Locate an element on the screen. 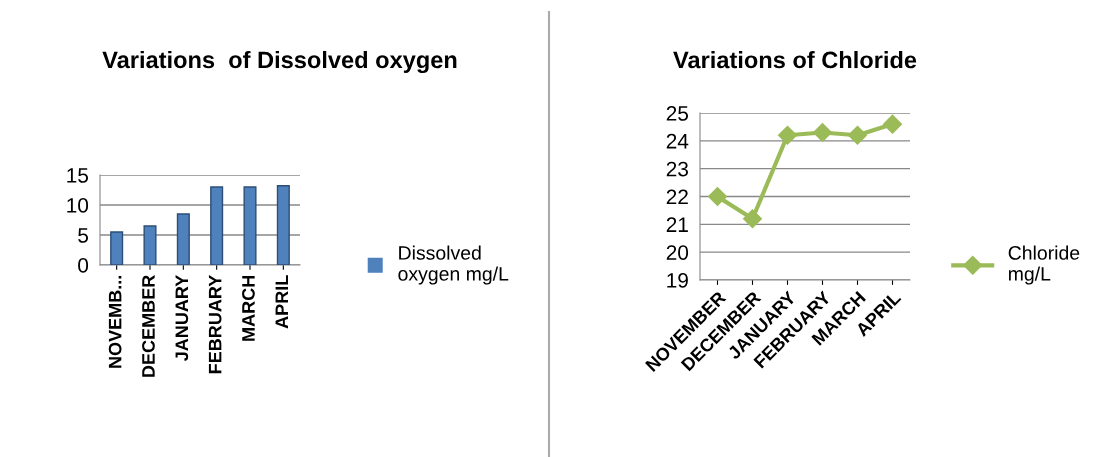  y-tick-label: 0 is located at coordinates (83, 265).